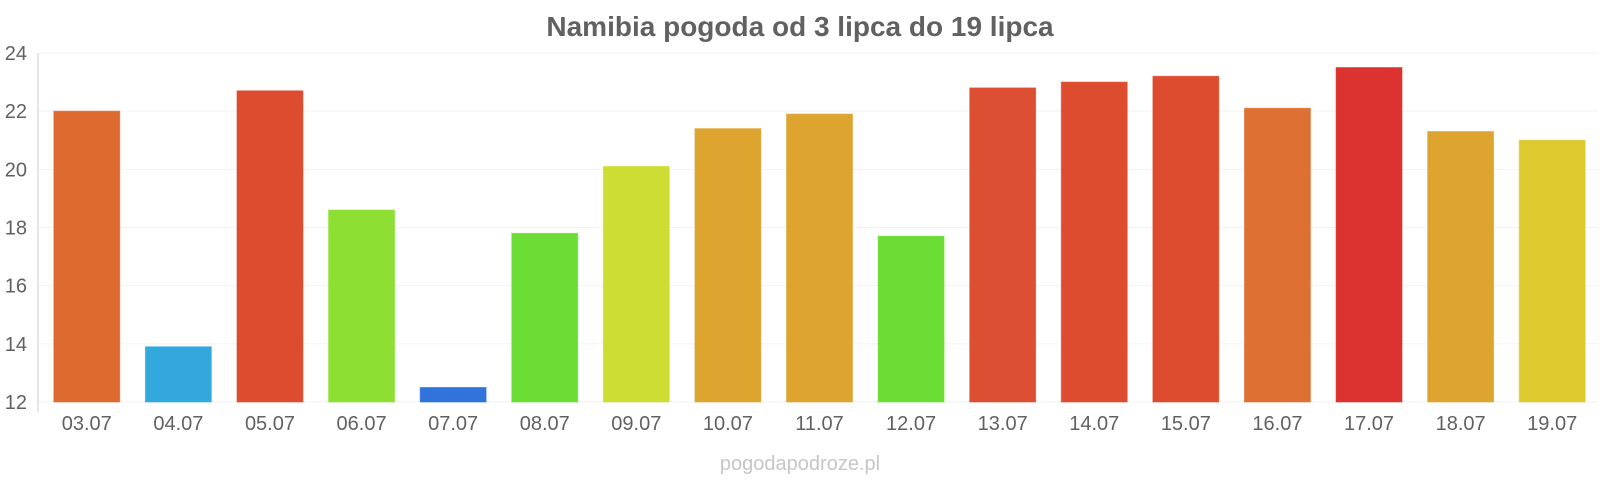 The width and height of the screenshot is (1600, 480). Describe the element at coordinates (545, 317) in the screenshot. I see `bar-08.07` at that location.